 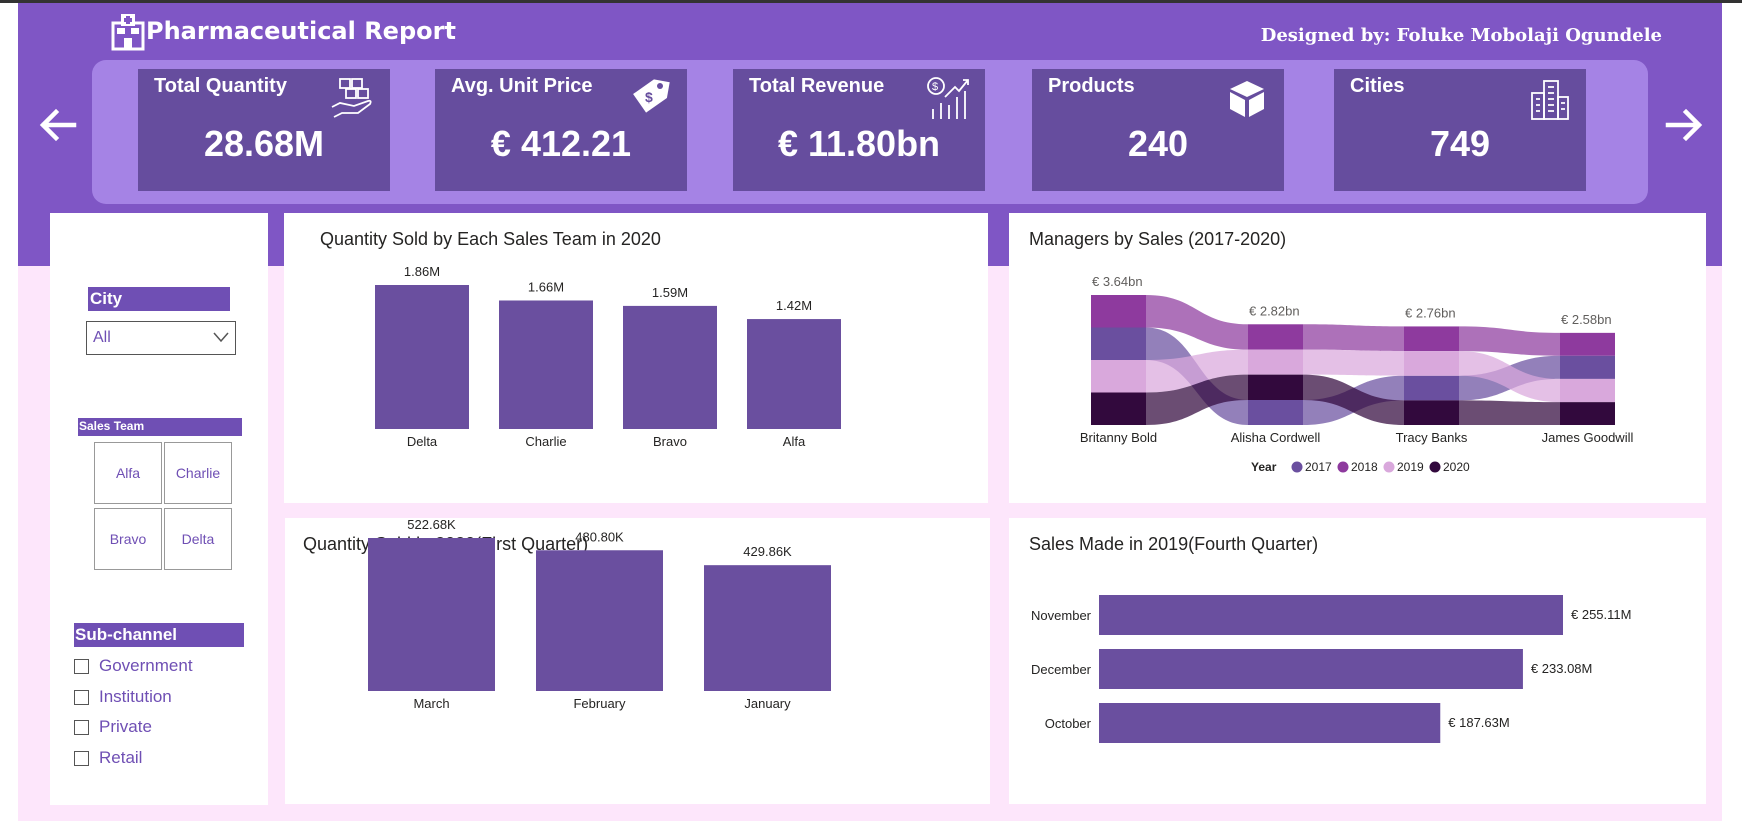 What do you see at coordinates (817, 86) in the screenshot?
I see `kpi-label: Total Revenue` at bounding box center [817, 86].